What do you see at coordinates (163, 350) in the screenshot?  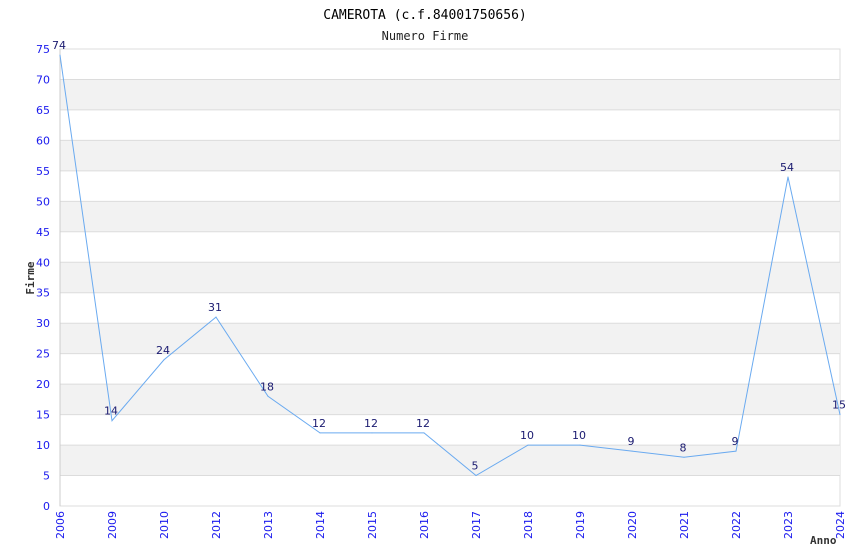 I see `data-label: 24` at bounding box center [163, 350].